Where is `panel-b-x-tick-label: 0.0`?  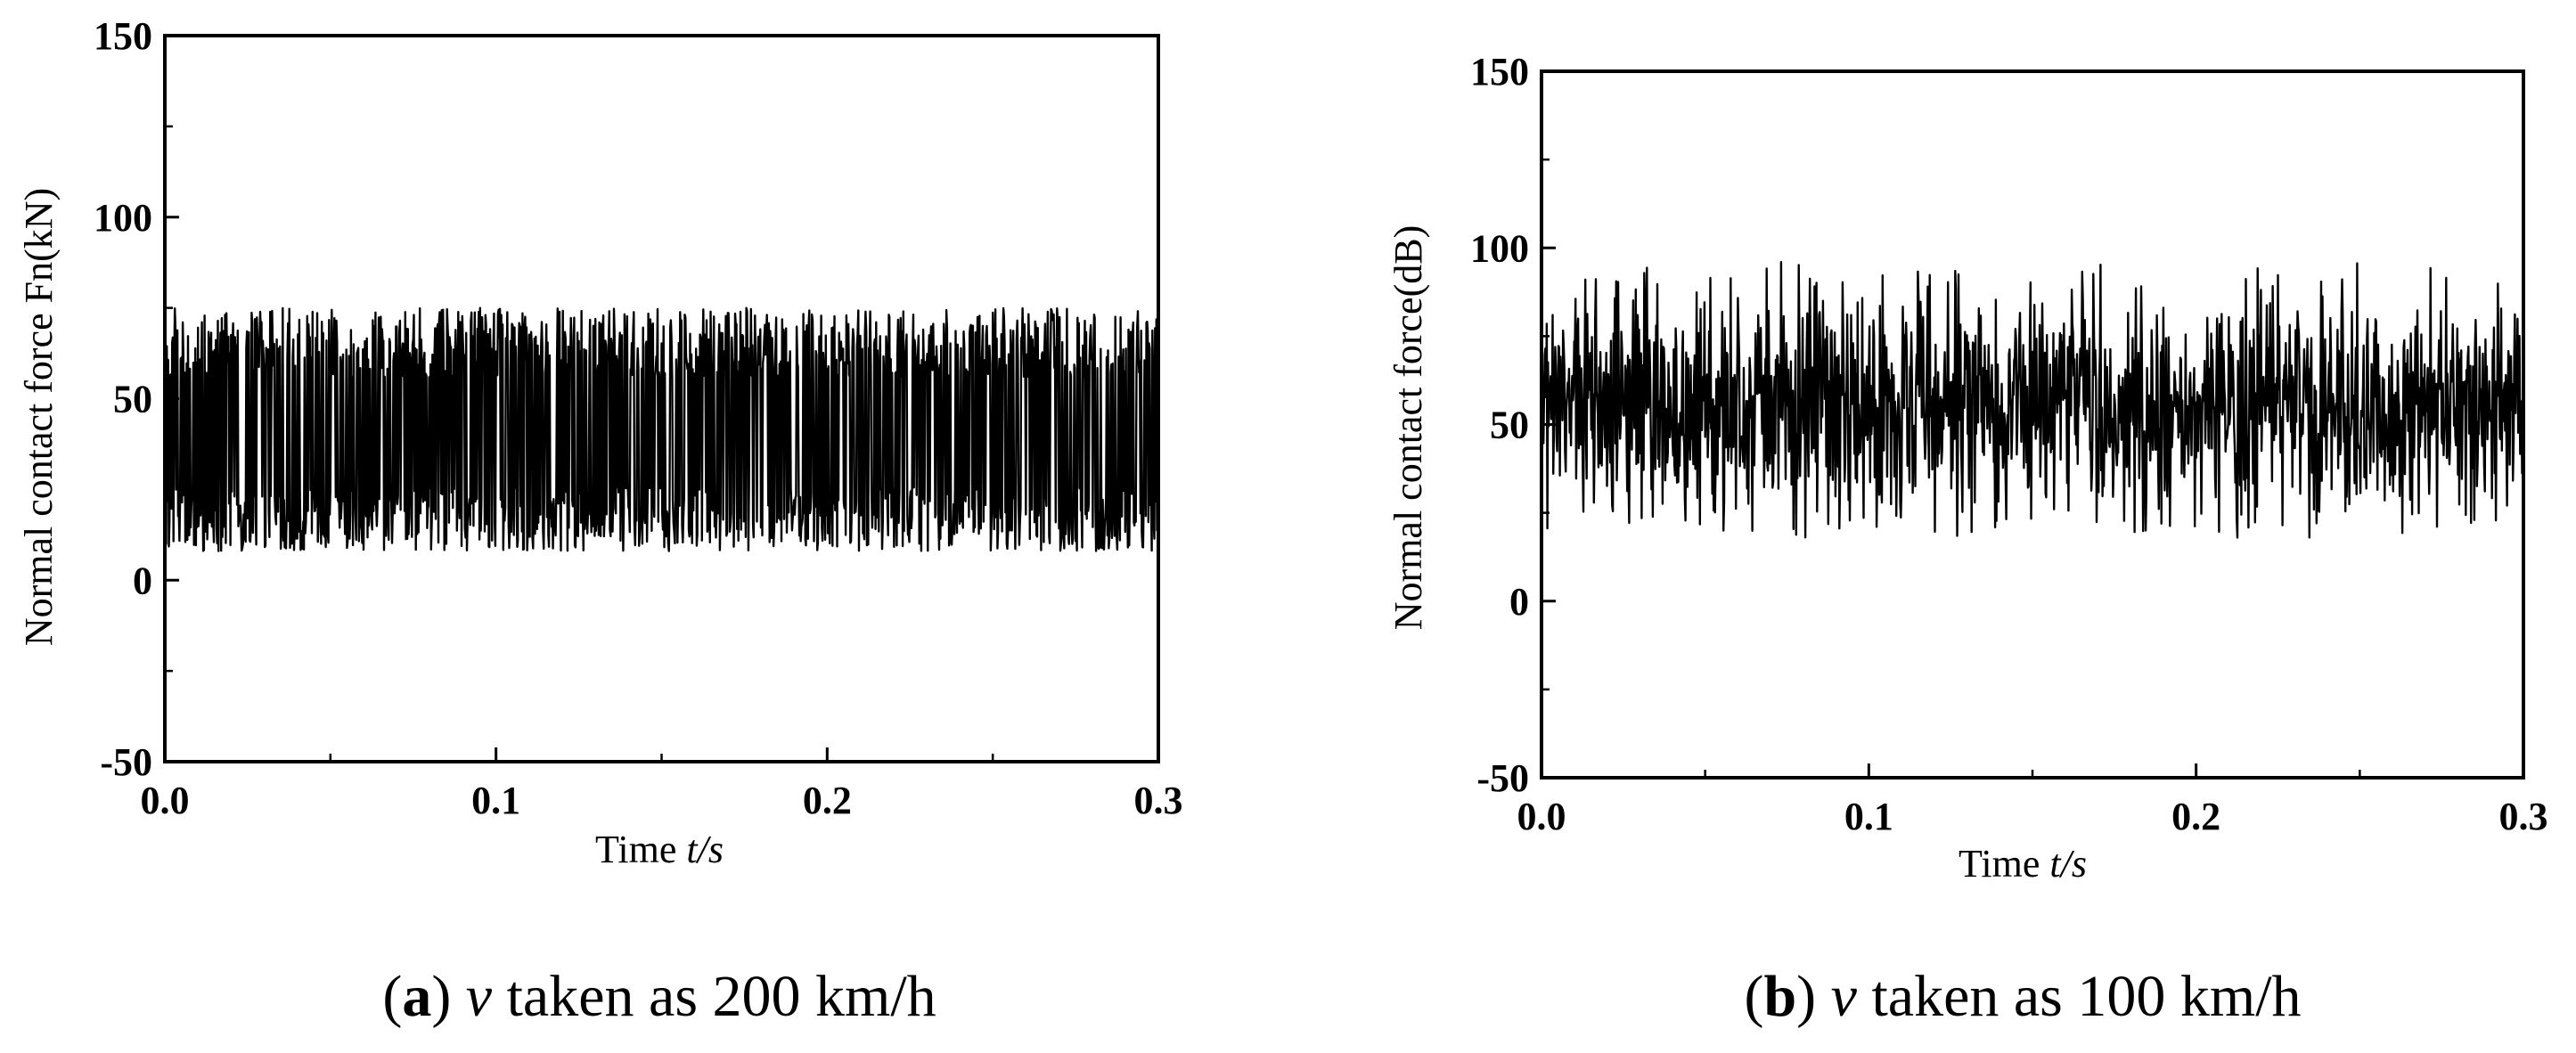
panel-b-x-tick-label: 0.0 is located at coordinates (1541, 816).